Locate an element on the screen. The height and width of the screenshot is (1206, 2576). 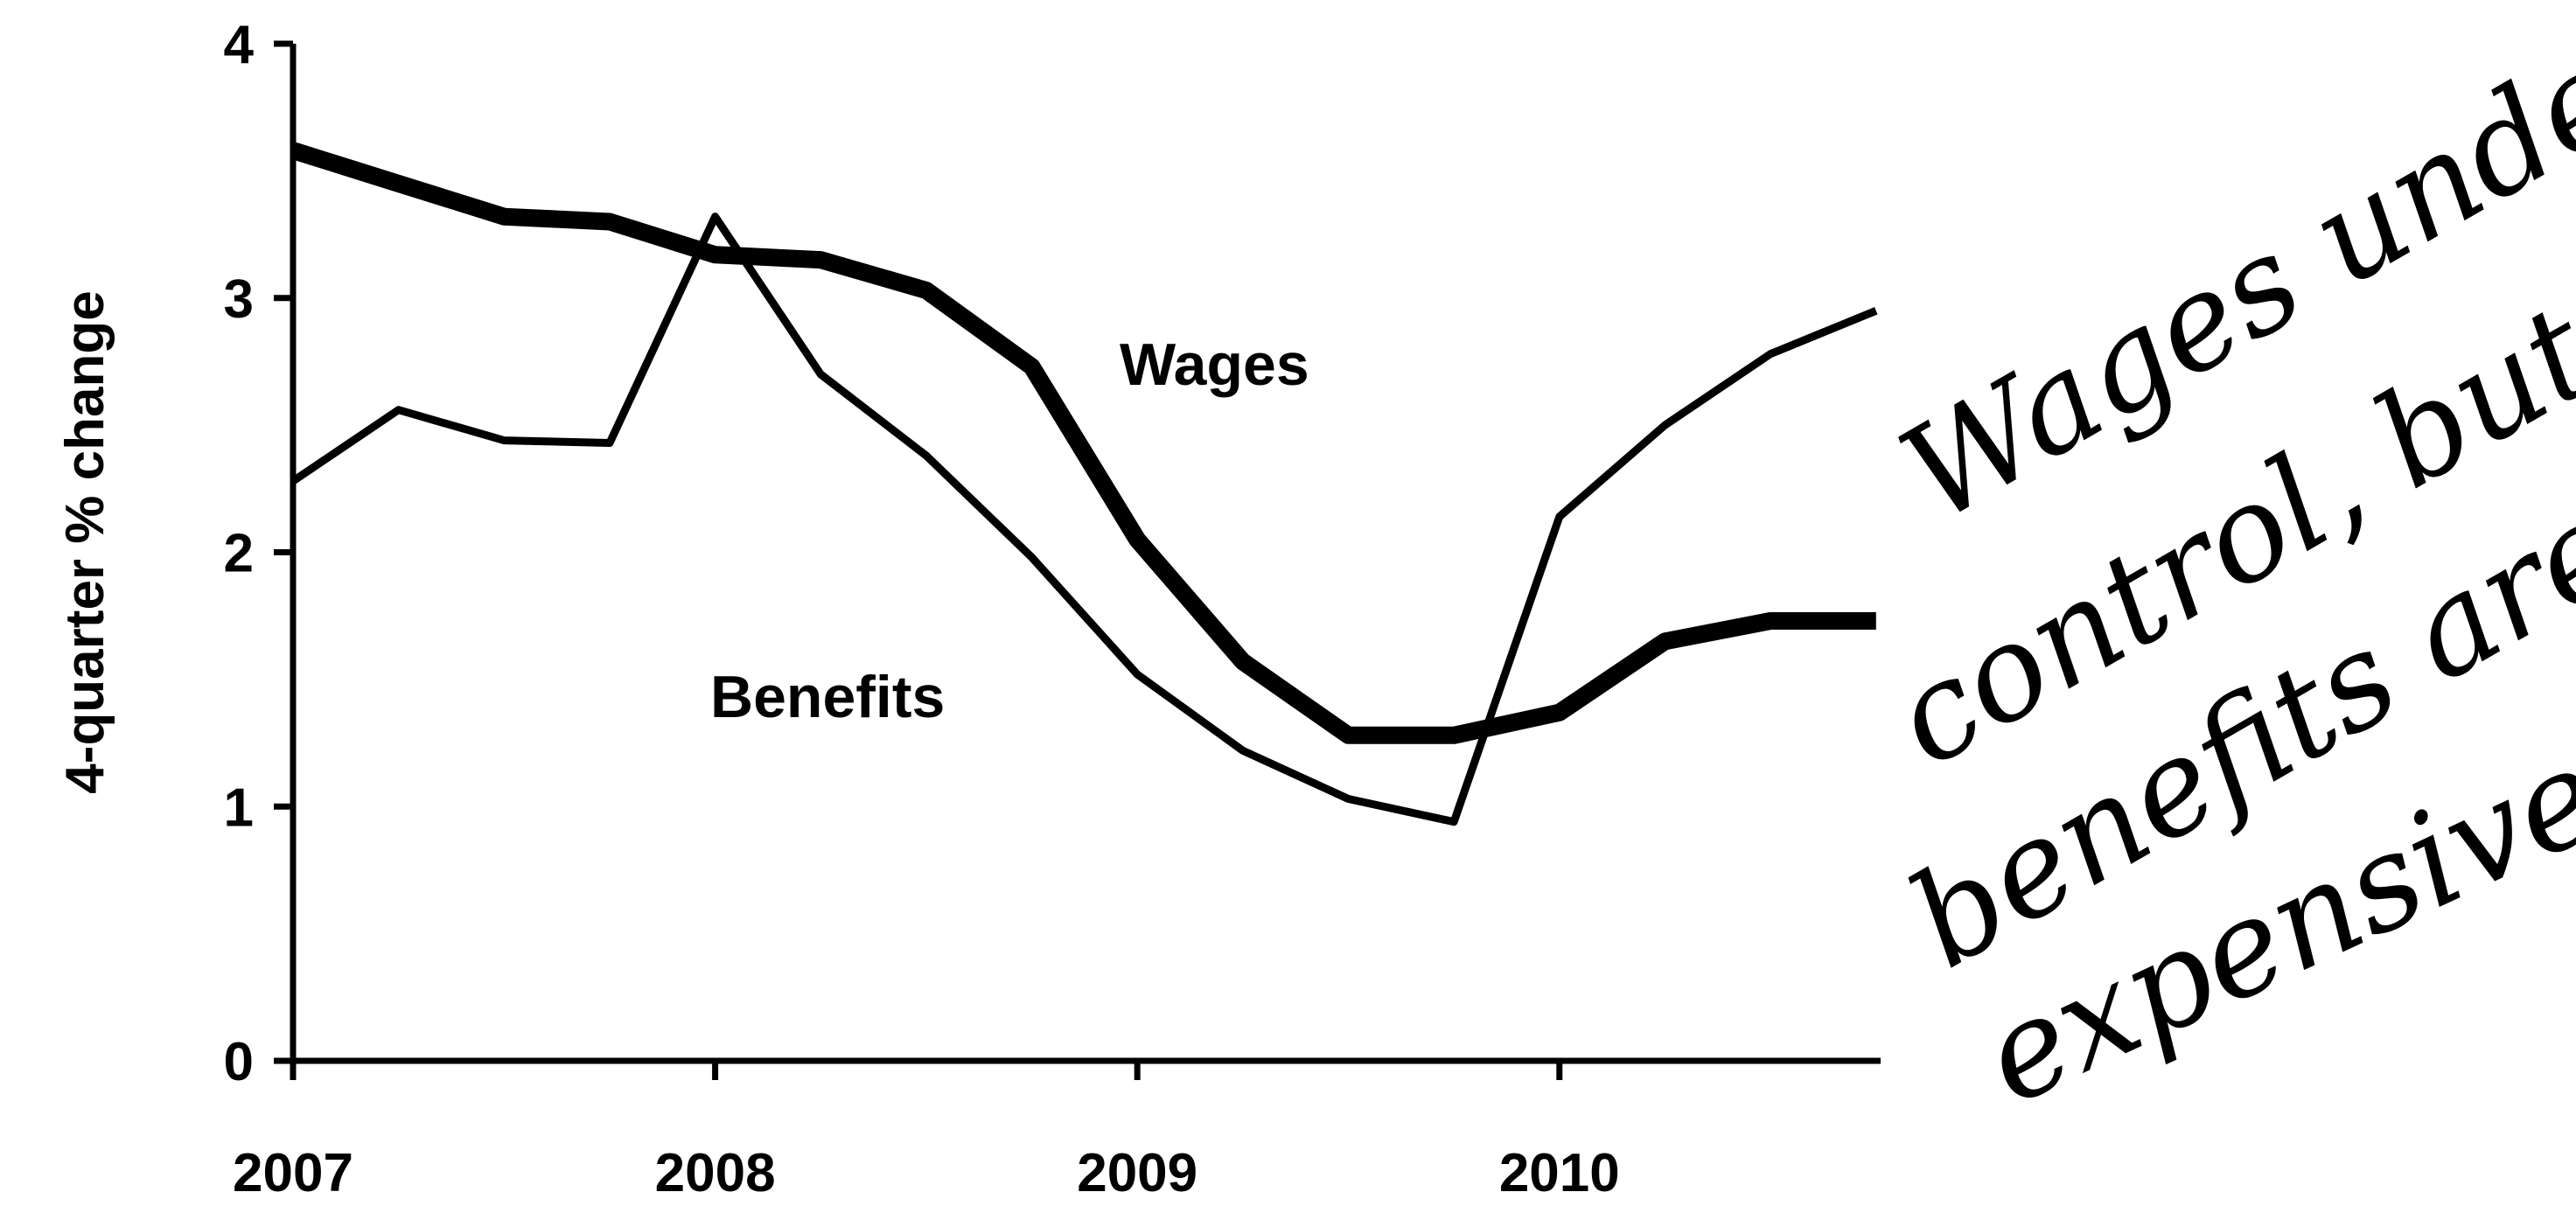
x-tick-label: 2010 is located at coordinates (1559, 1173).